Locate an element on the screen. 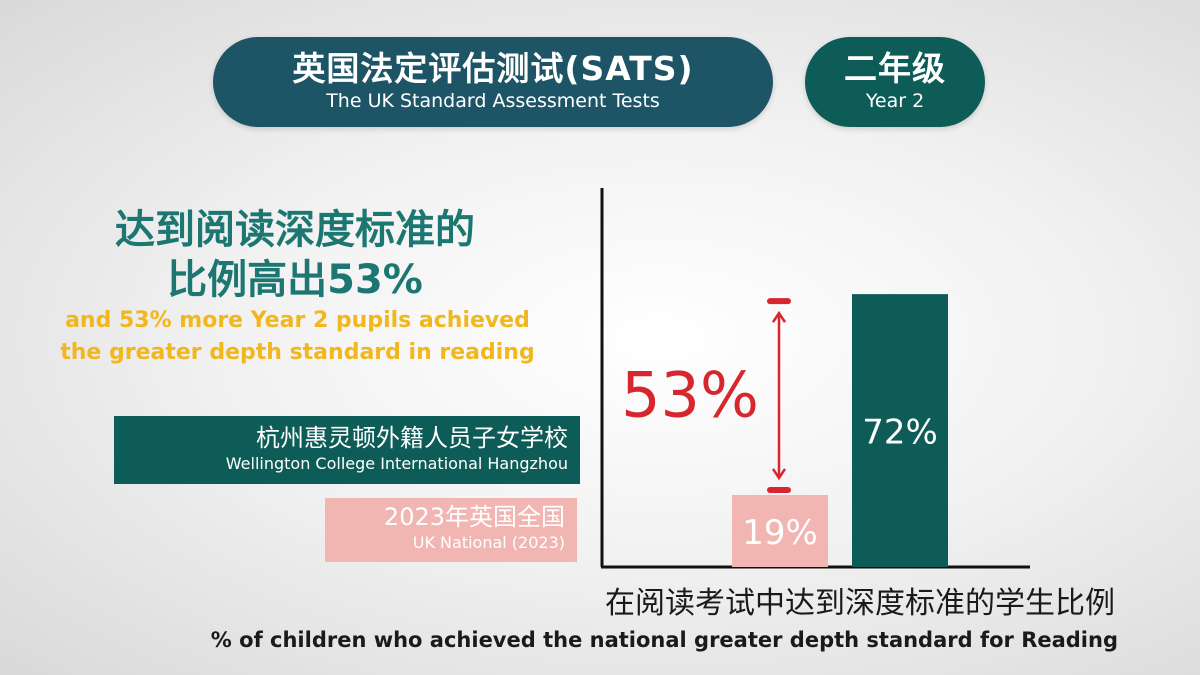 The image size is (1200, 675). bar-national-label: 19% is located at coordinates (780, 533).